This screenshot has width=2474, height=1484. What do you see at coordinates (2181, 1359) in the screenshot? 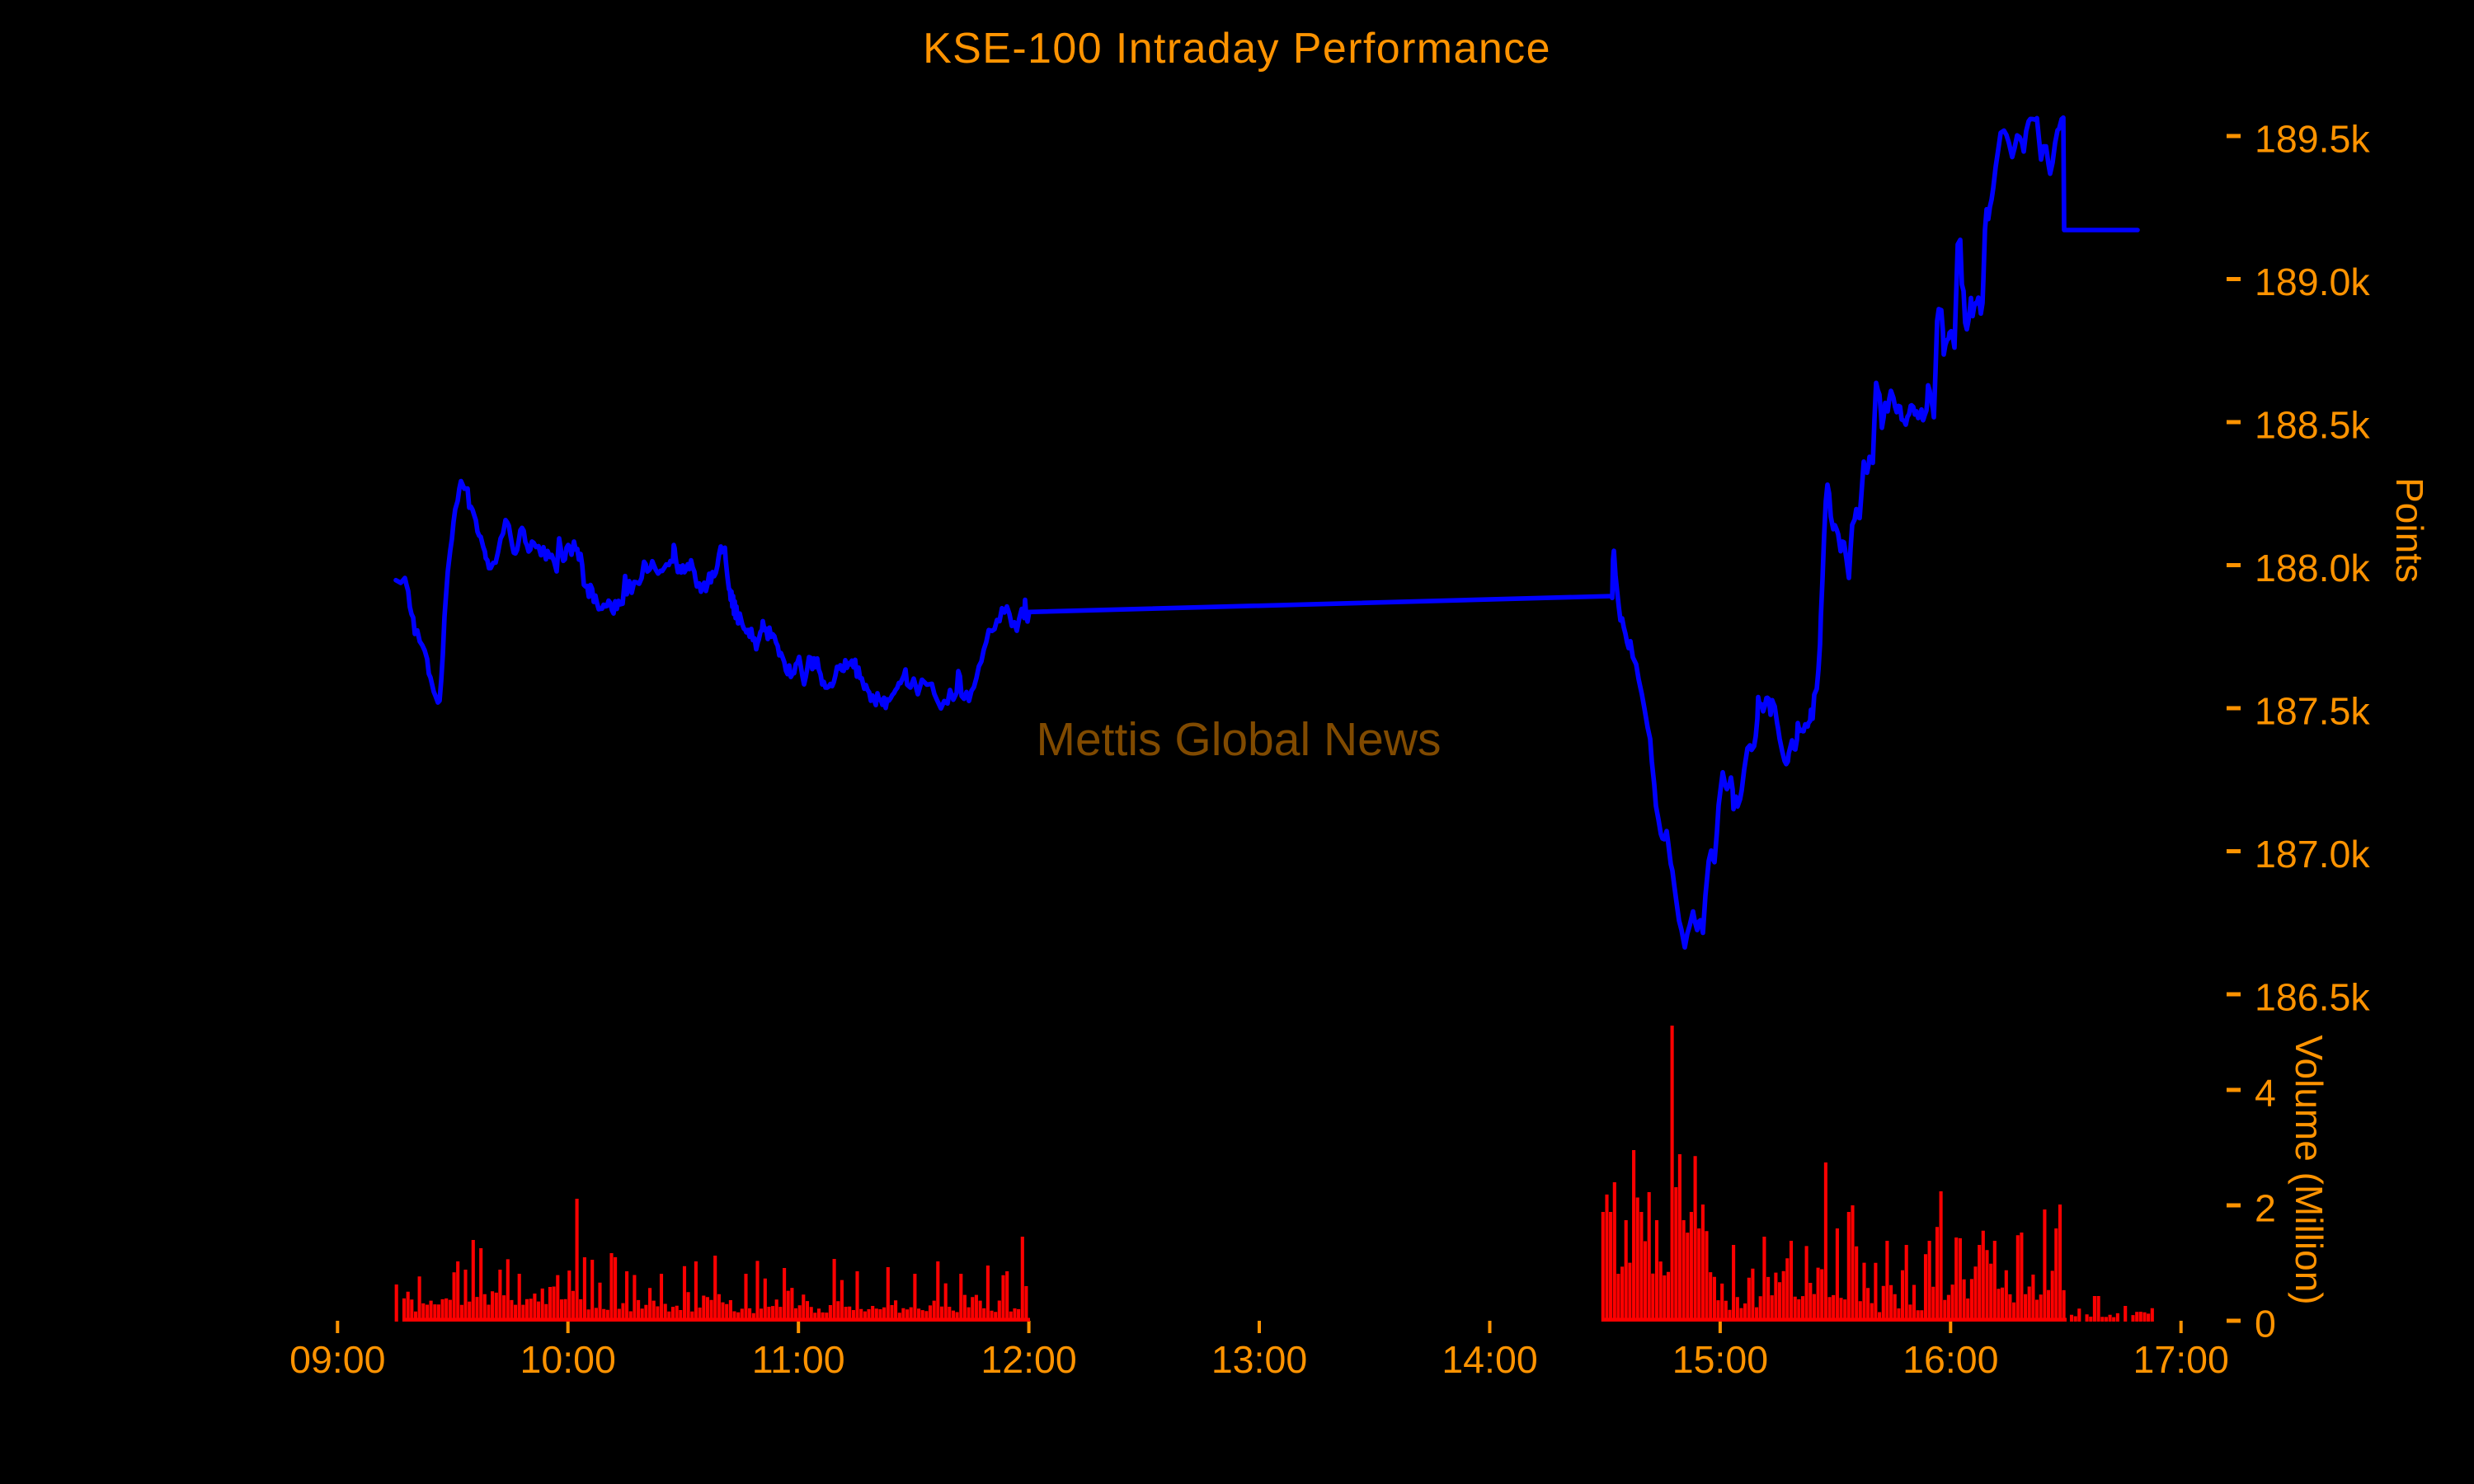
I see `svg-text: 17:00` at bounding box center [2181, 1359].